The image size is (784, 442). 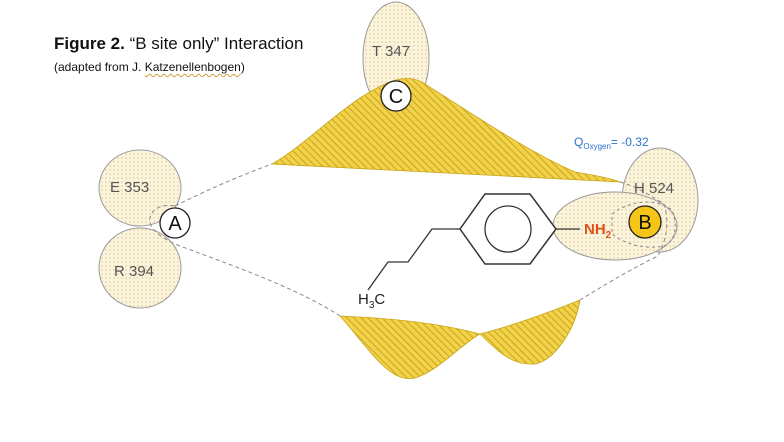 I want to click on residue-label-r394: R 394, so click(x=134, y=271).